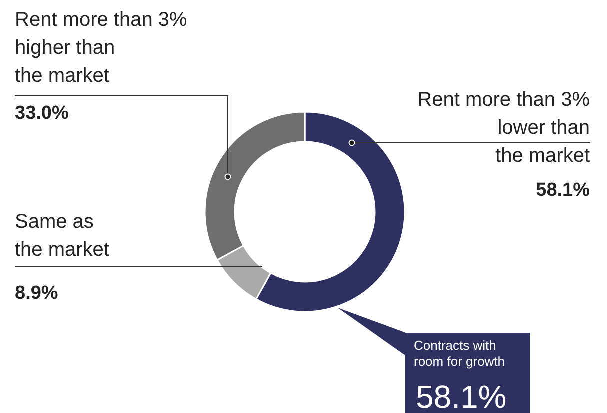 This screenshot has width=607, height=413. Describe the element at coordinates (460, 353) in the screenshot. I see `text: Contracts with room for growth` at that location.